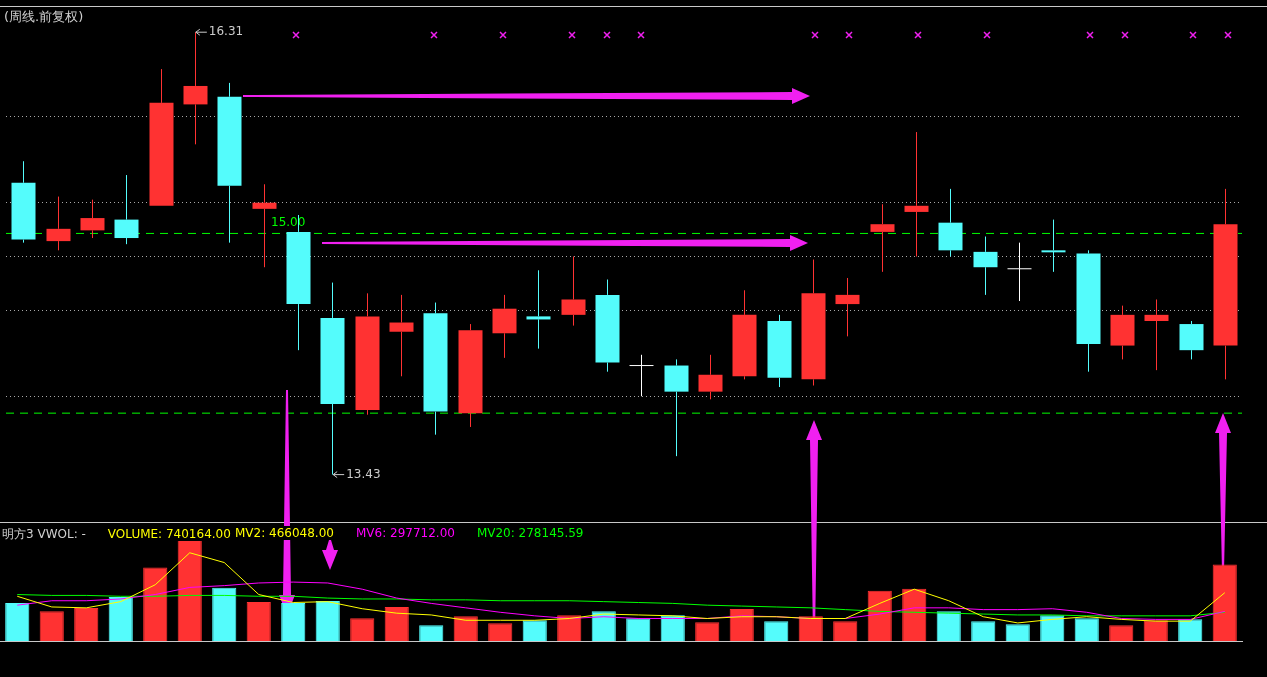 Image resolution: width=1267 pixels, height=677 pixels. What do you see at coordinates (169, 534) in the screenshot?
I see `annotation: VOLUME: 740164.00` at bounding box center [169, 534].